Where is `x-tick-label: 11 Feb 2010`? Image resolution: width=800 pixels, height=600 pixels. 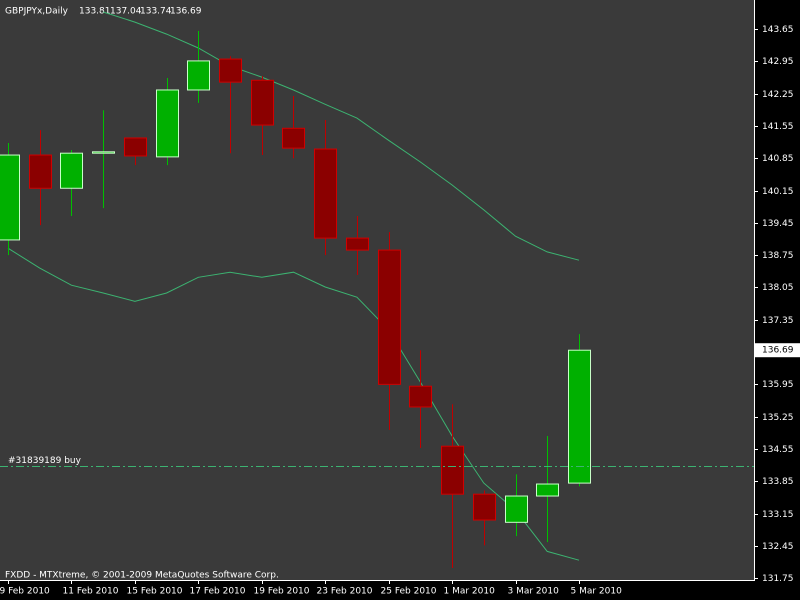
x-tick-label: 11 Feb 2010 is located at coordinates (91, 592).